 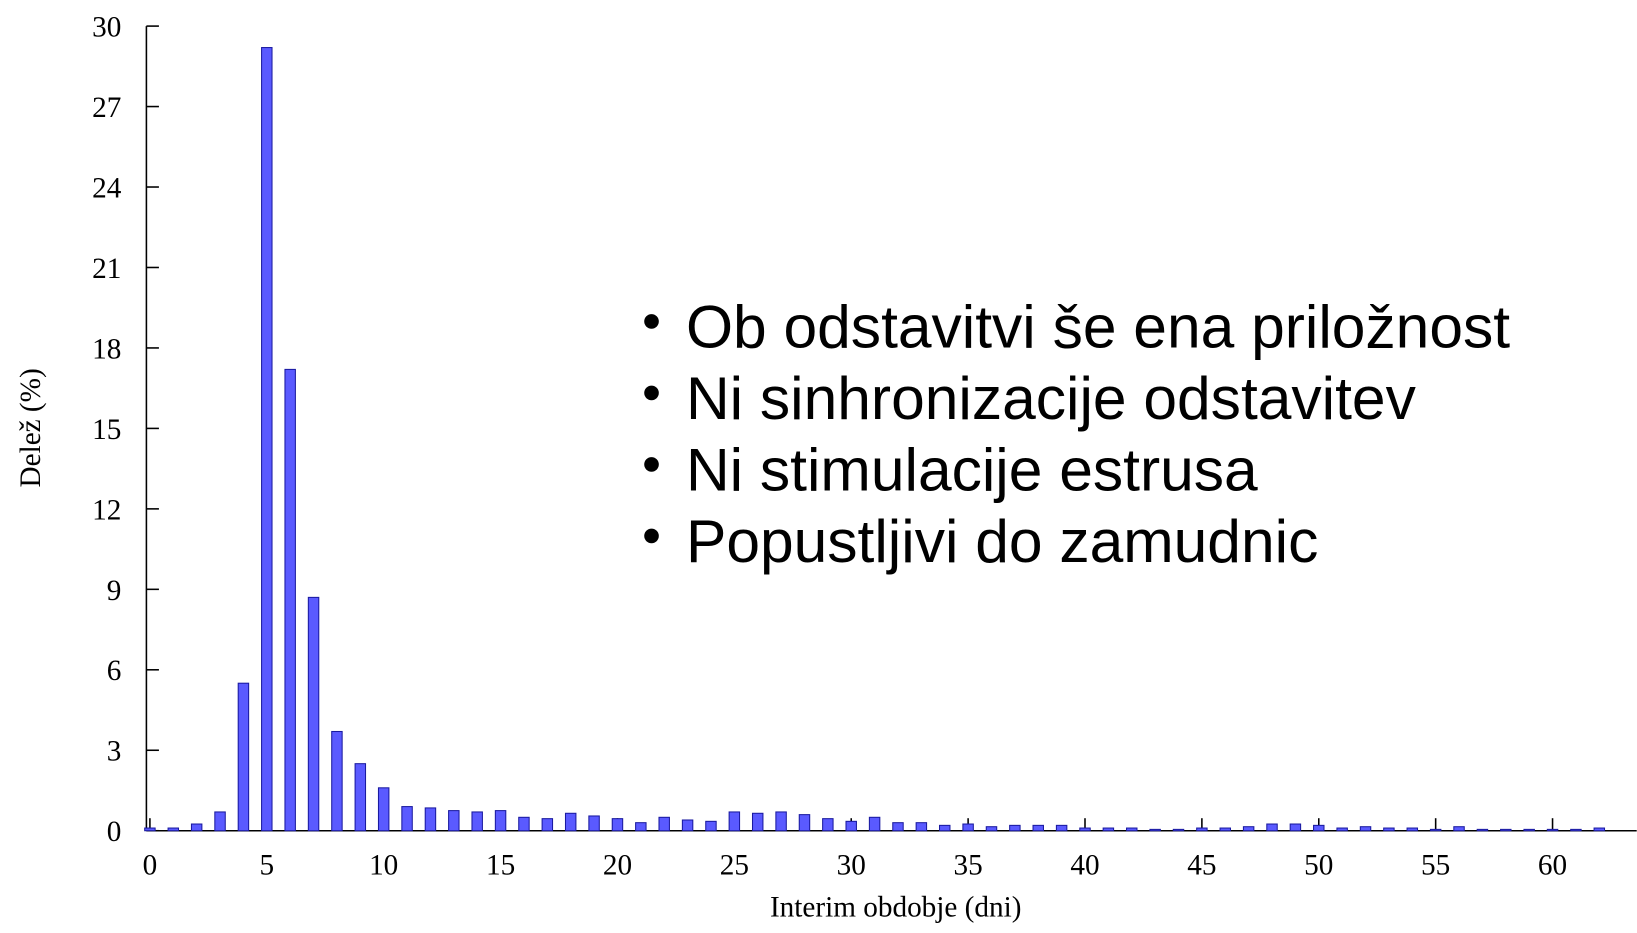 What do you see at coordinates (114, 591) in the screenshot?
I see `y-tick-label: 9` at bounding box center [114, 591].